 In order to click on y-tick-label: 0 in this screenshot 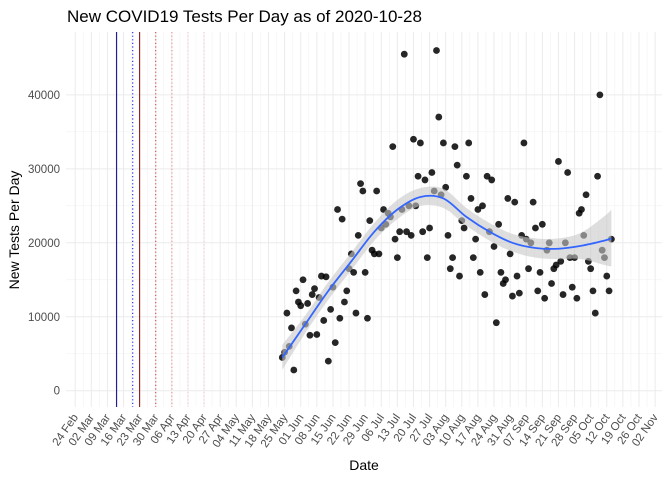, I will do `click(57, 392)`.